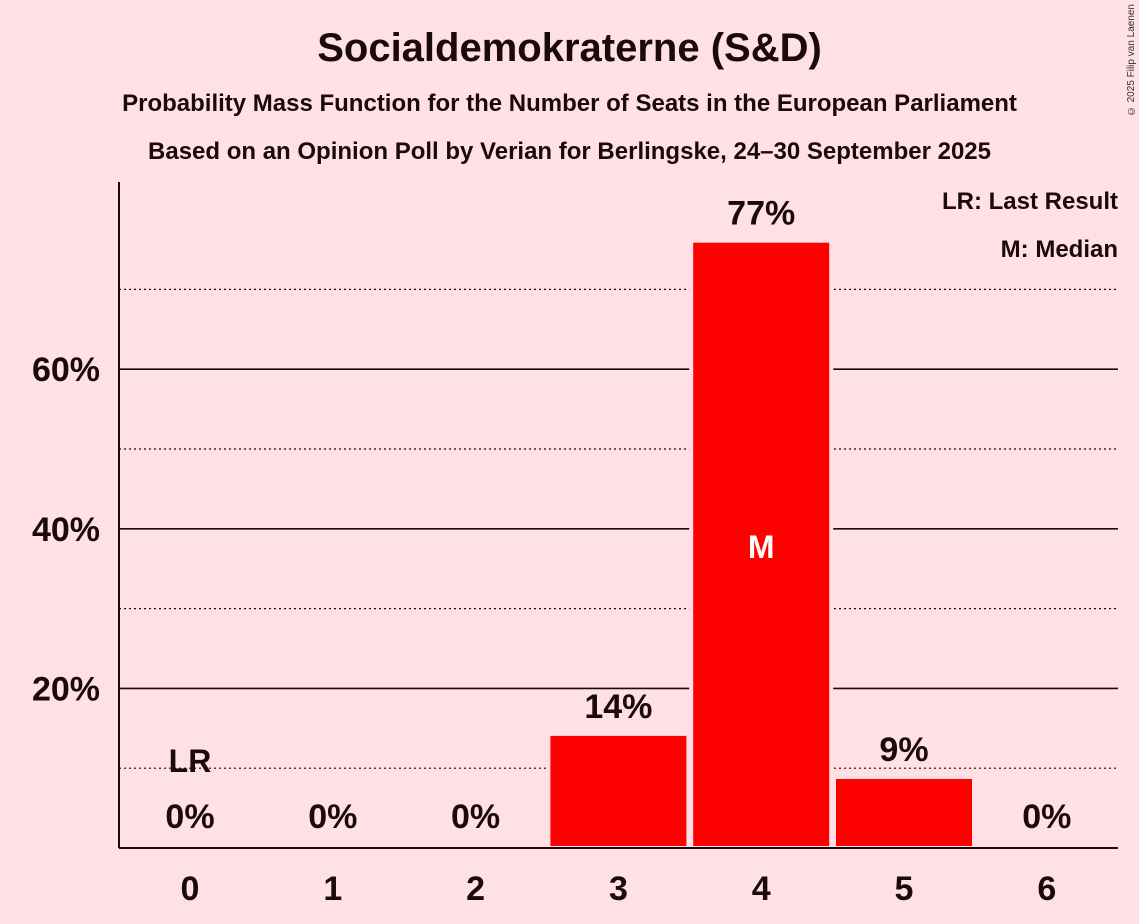 Image resolution: width=1139 pixels, height=924 pixels. Describe the element at coordinates (66, 689) in the screenshot. I see `y-tick-label: 20%` at that location.